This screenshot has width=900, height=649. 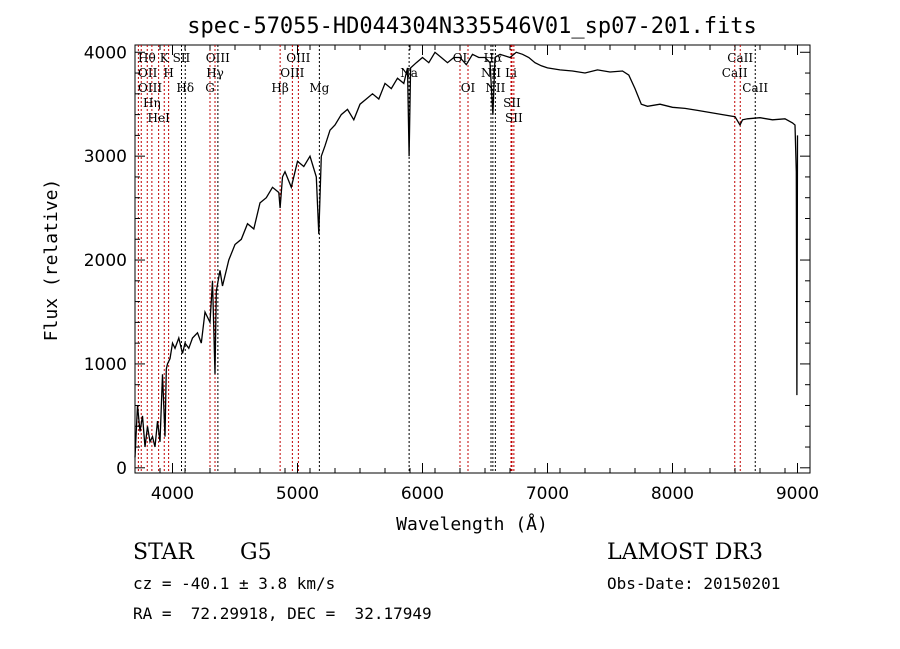 I want to click on spectral-line-label: Hα, so click(x=493, y=58).